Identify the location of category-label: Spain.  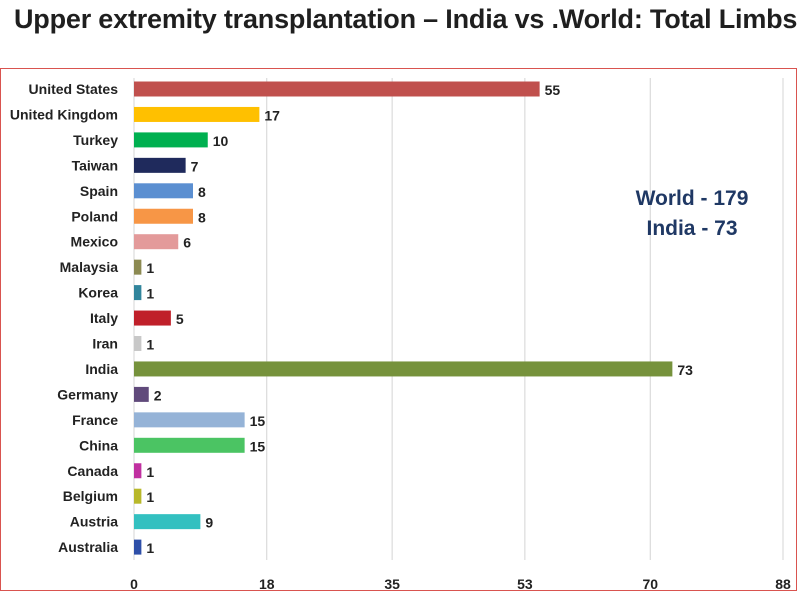
(99, 191).